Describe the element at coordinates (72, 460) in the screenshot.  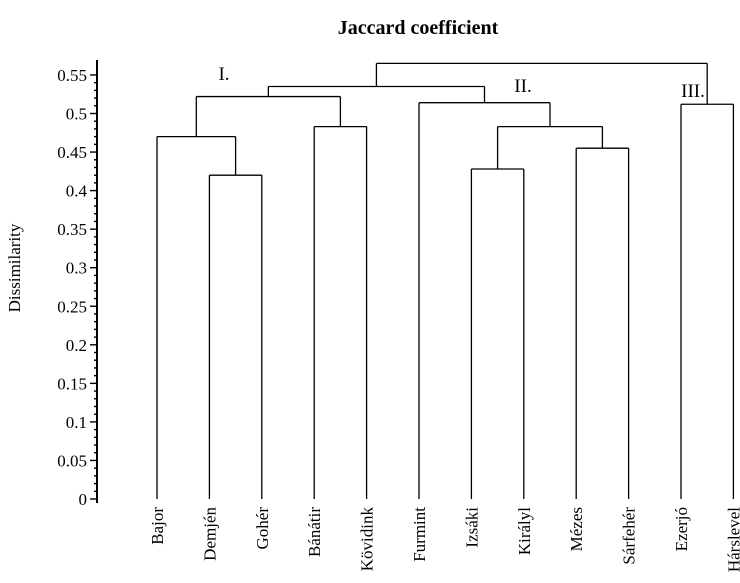
I see `y-tick-label: 0.05` at that location.